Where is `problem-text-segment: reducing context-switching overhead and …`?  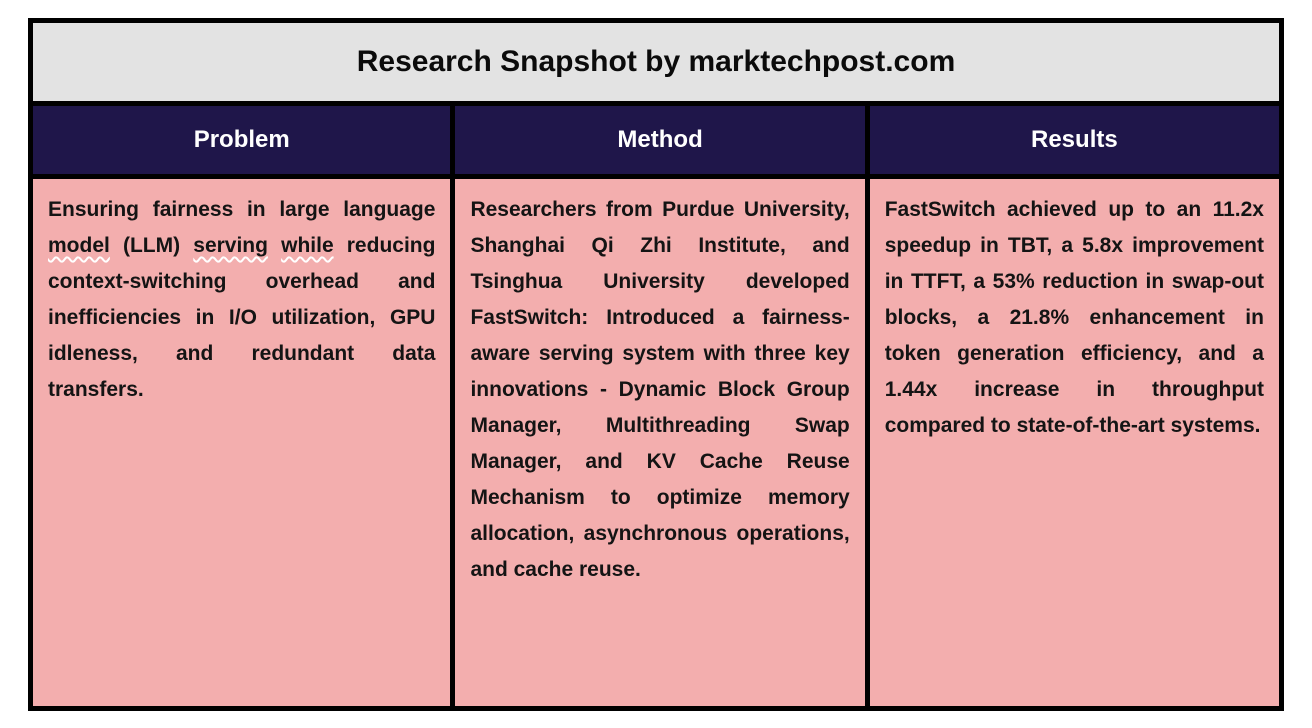 problem-text-segment: reducing context-switching overhead and … is located at coordinates (242, 317).